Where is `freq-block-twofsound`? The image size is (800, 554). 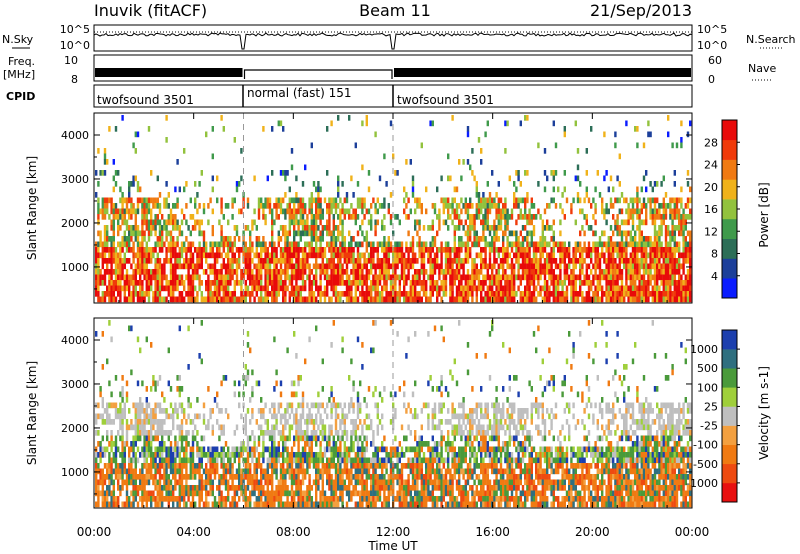
freq-block-twofsound is located at coordinates (169, 72).